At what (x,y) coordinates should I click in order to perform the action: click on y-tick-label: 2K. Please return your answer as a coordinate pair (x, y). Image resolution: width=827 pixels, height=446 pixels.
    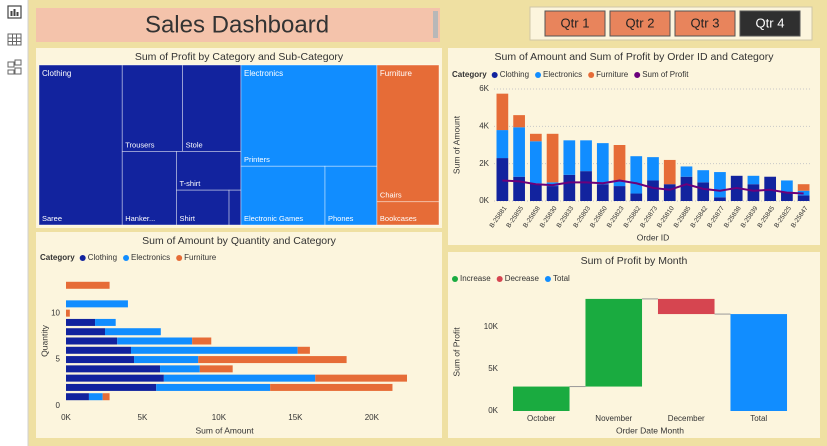
    Looking at the image, I should click on (484, 163).